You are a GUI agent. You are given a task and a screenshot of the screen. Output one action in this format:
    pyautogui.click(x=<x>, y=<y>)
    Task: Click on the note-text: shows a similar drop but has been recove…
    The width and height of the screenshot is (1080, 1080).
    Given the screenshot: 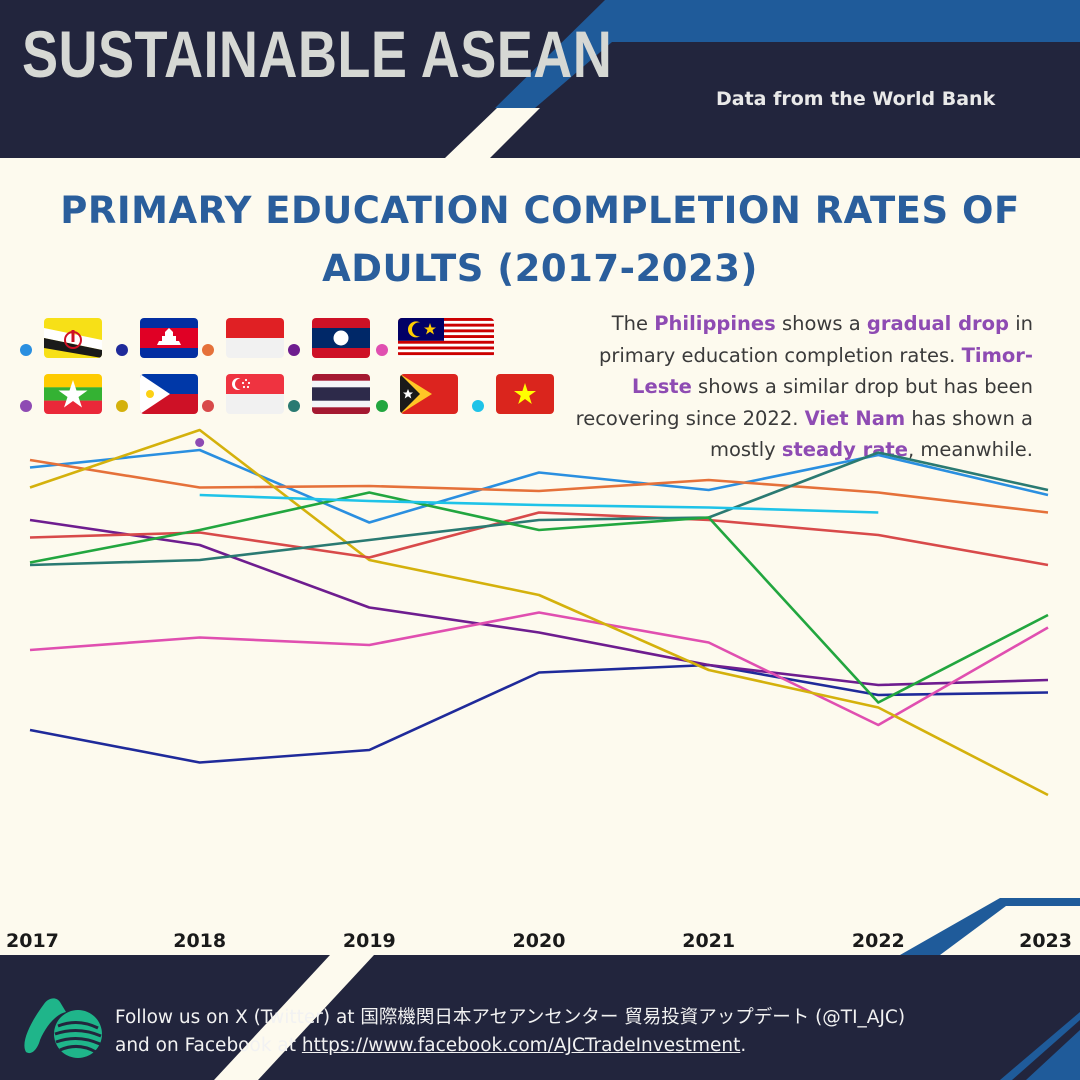 What is the action you would take?
    pyautogui.click(x=804, y=402)
    